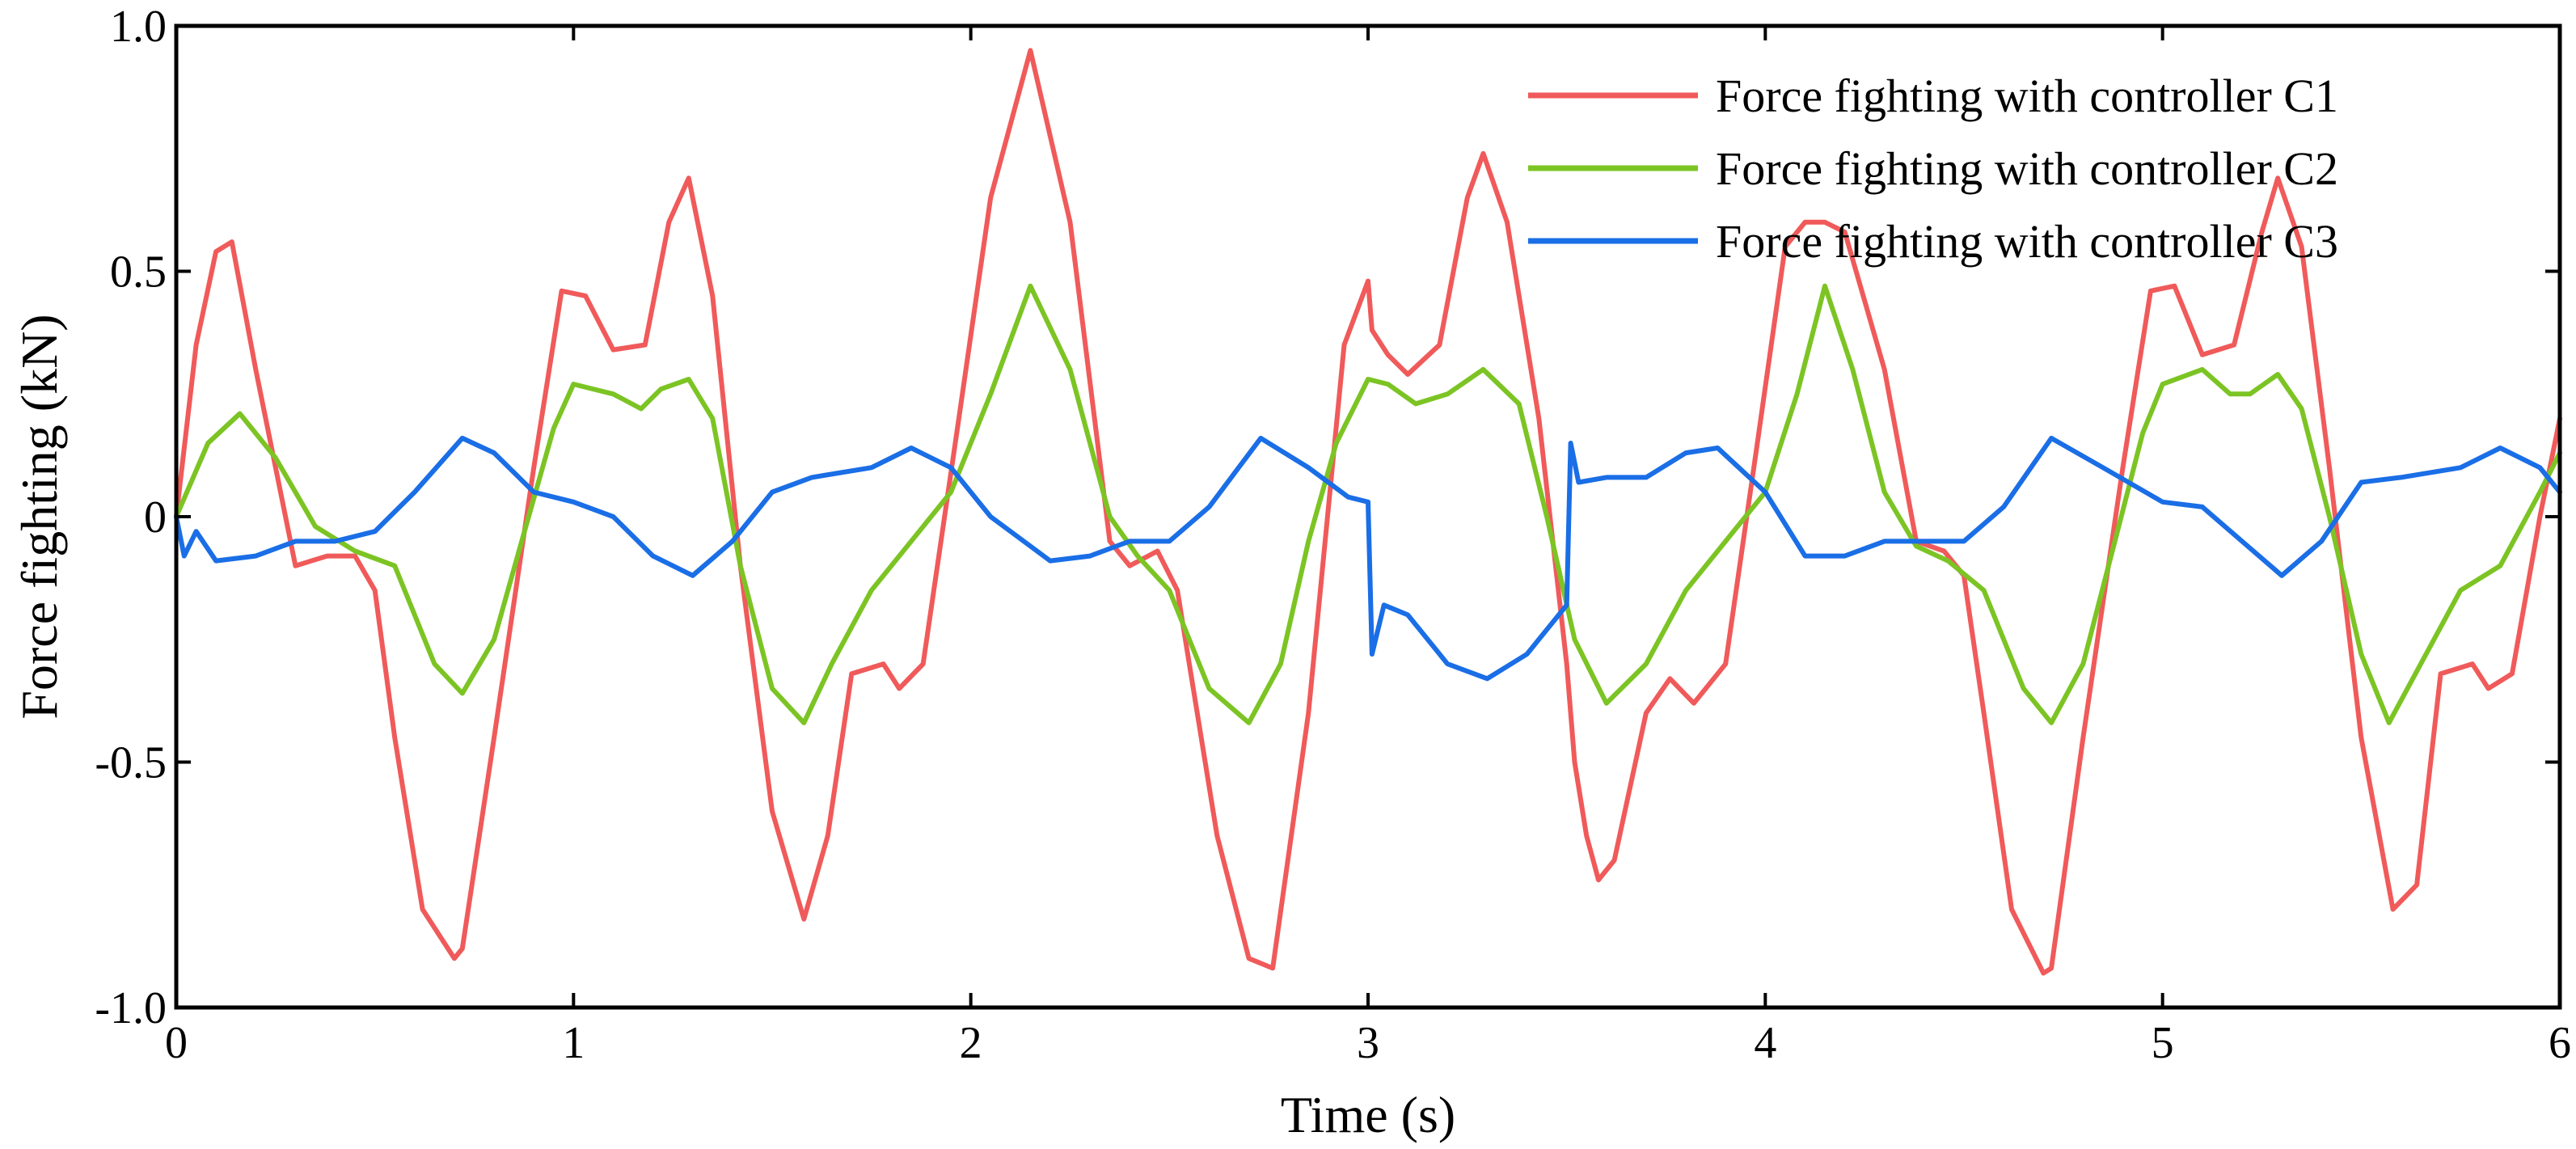 This screenshot has width=2576, height=1149. I want to click on y-axis-title: Force fighting (kN), so click(39, 516).